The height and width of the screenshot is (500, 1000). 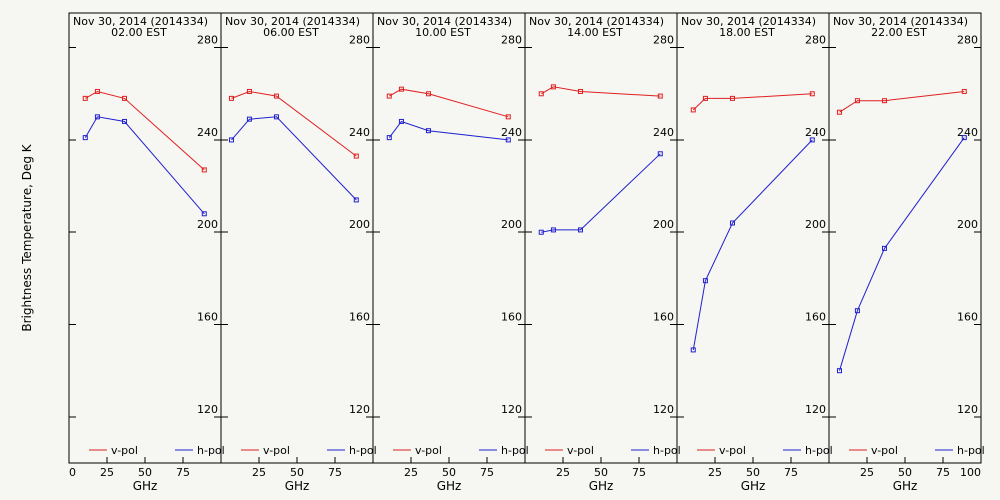 I want to click on panel-subtitle: 06.00 EST, so click(x=291, y=32).